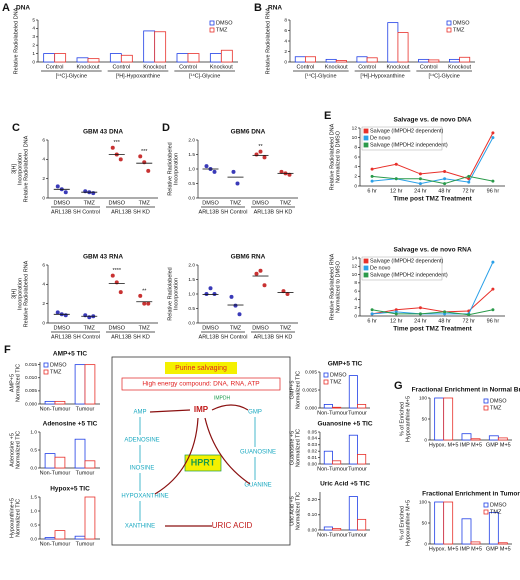  I want to click on diagram-frame, so click(201, 451).